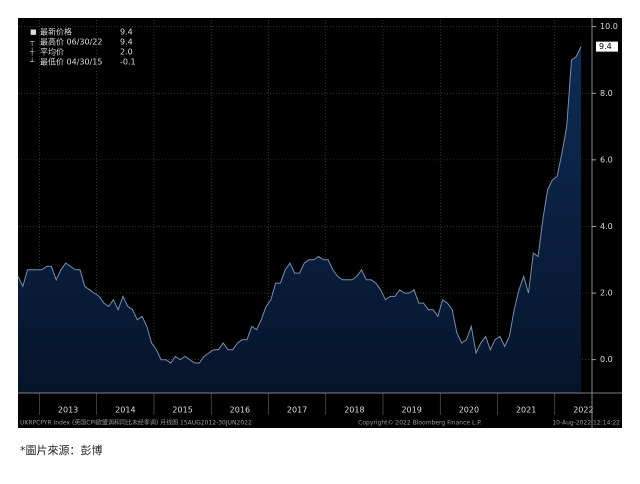 Image resolution: width=640 pixels, height=484 pixels. I want to click on legend-label: 平均价, so click(52, 52).